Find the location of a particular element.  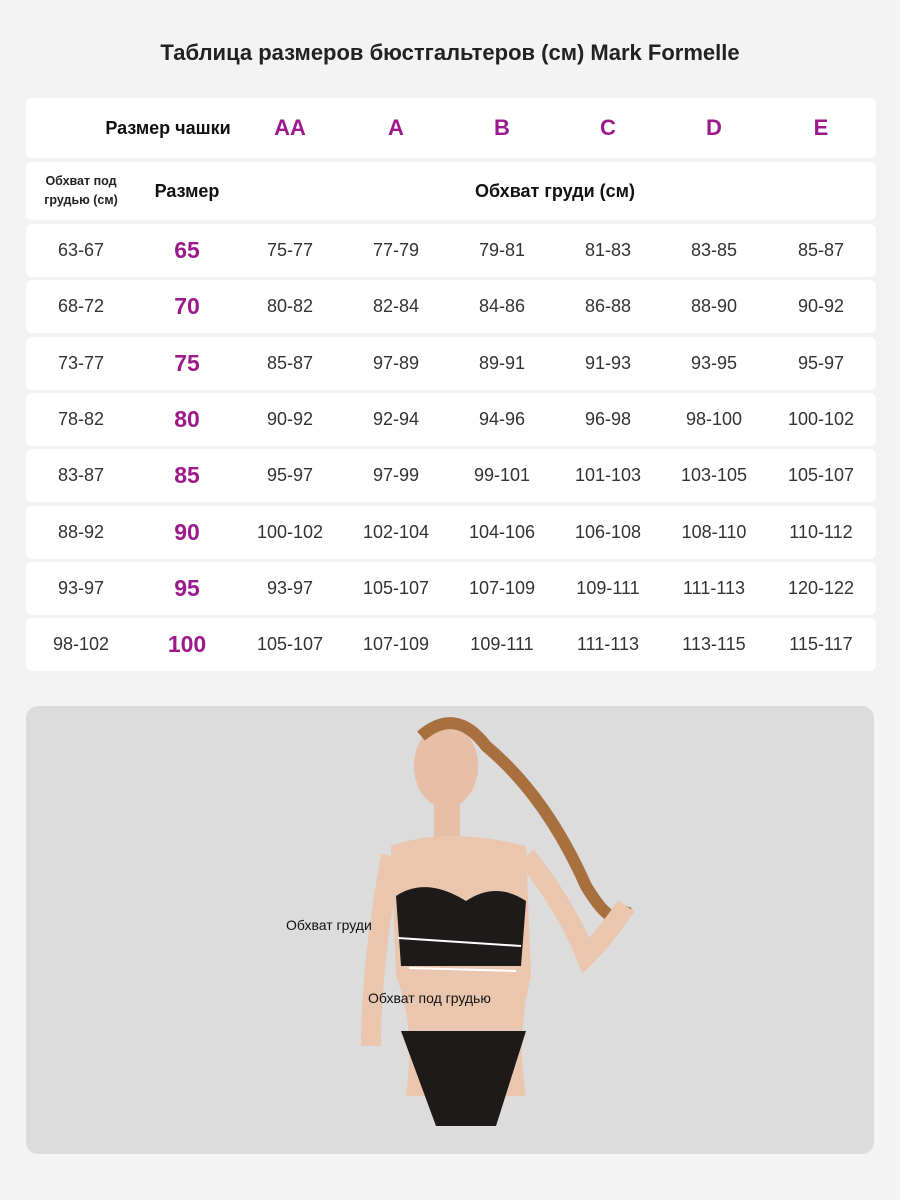

bust-value: 86-88 is located at coordinates (608, 306).